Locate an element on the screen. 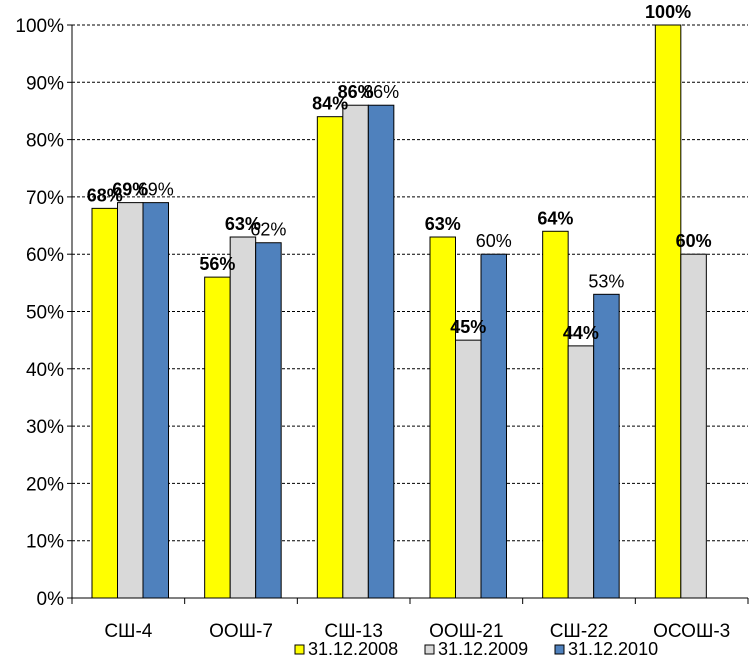 The image size is (750, 660). y-tick-label: 10% is located at coordinates (45, 542).